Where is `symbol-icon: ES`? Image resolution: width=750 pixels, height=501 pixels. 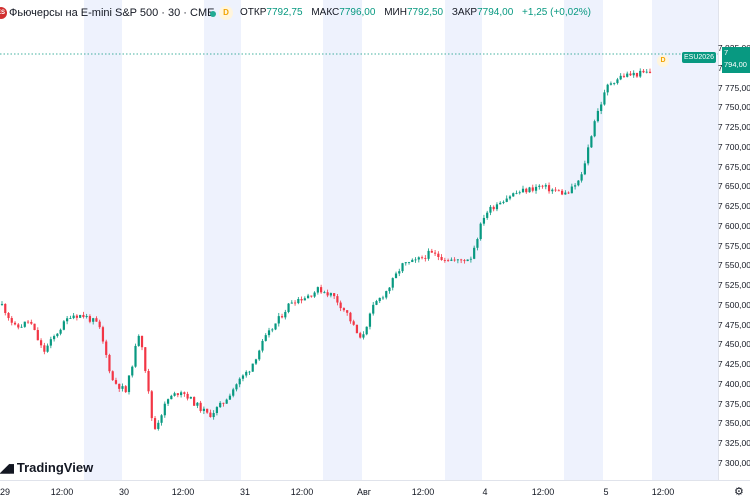 symbol-icon: ES is located at coordinates (3, 13).